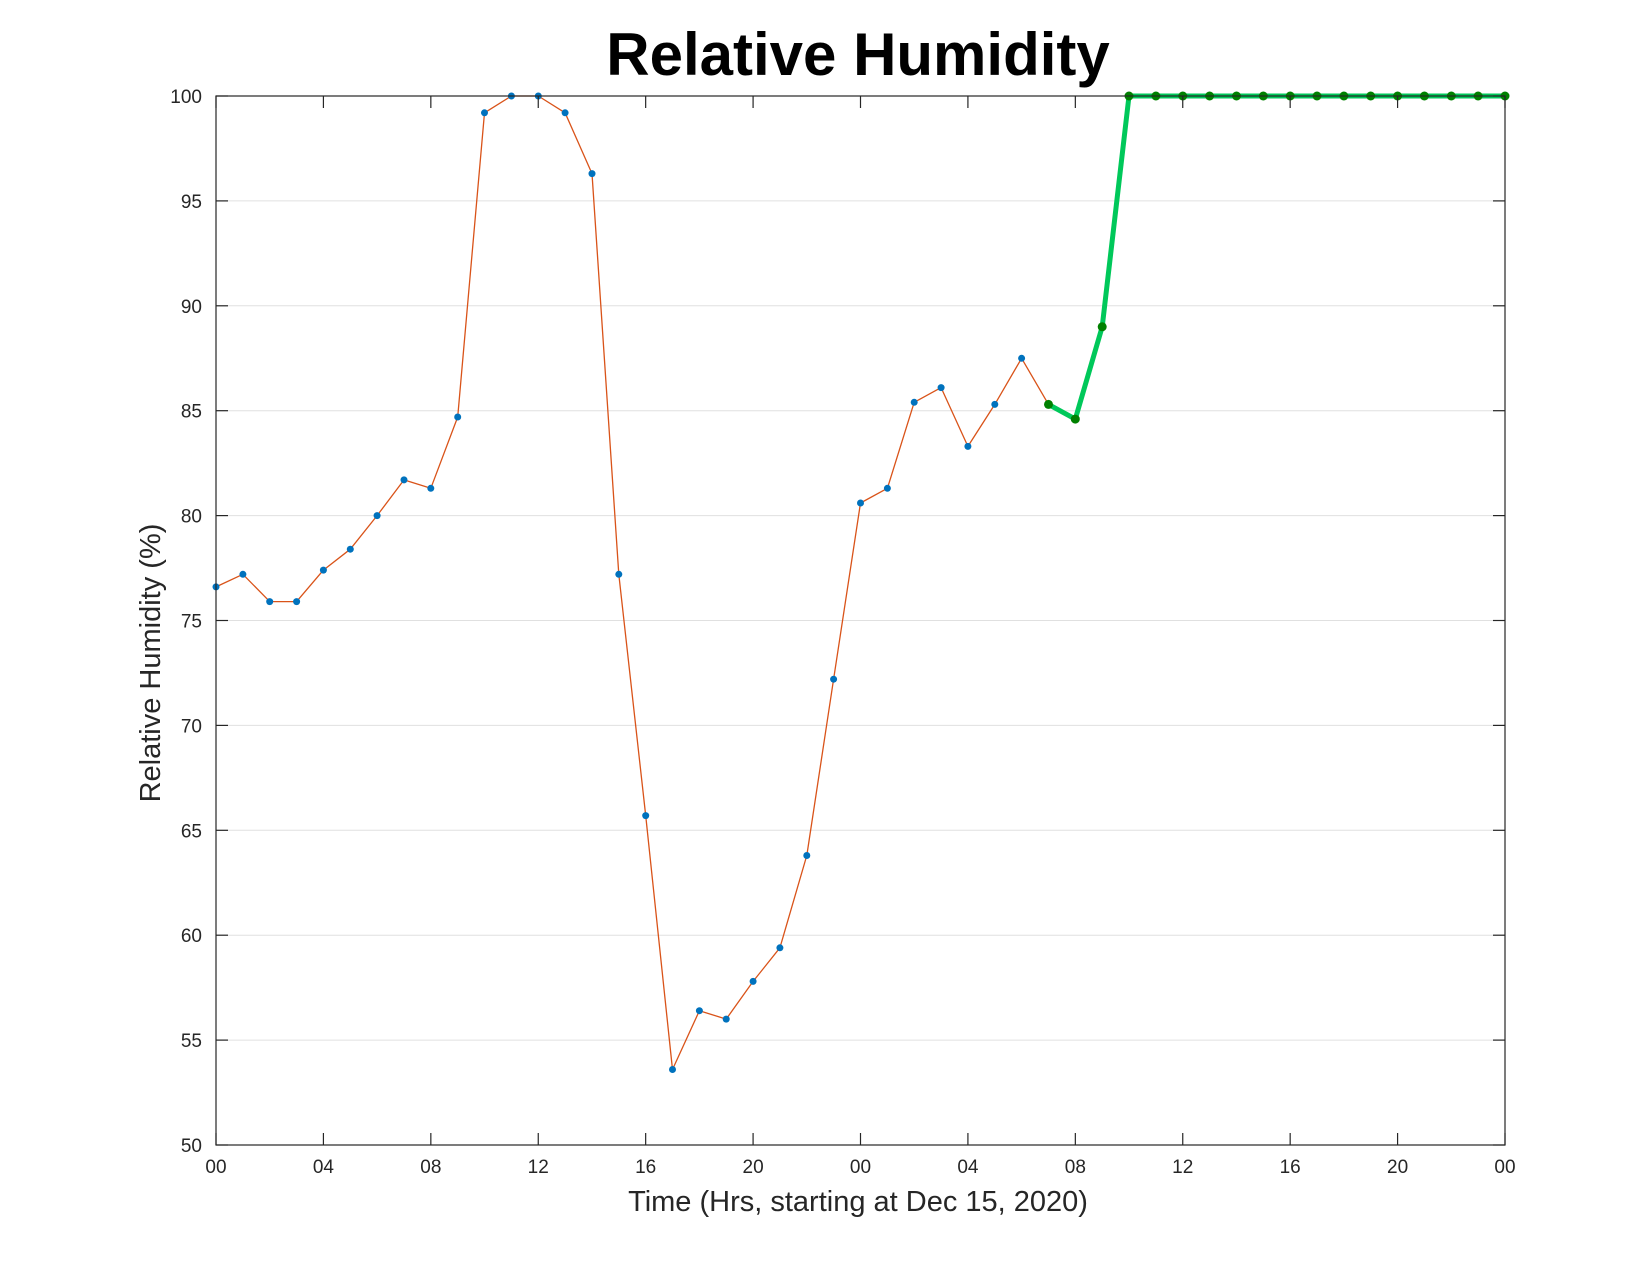  Describe the element at coordinates (858, 54) in the screenshot. I see `chart-title: Relative Humidity` at that location.